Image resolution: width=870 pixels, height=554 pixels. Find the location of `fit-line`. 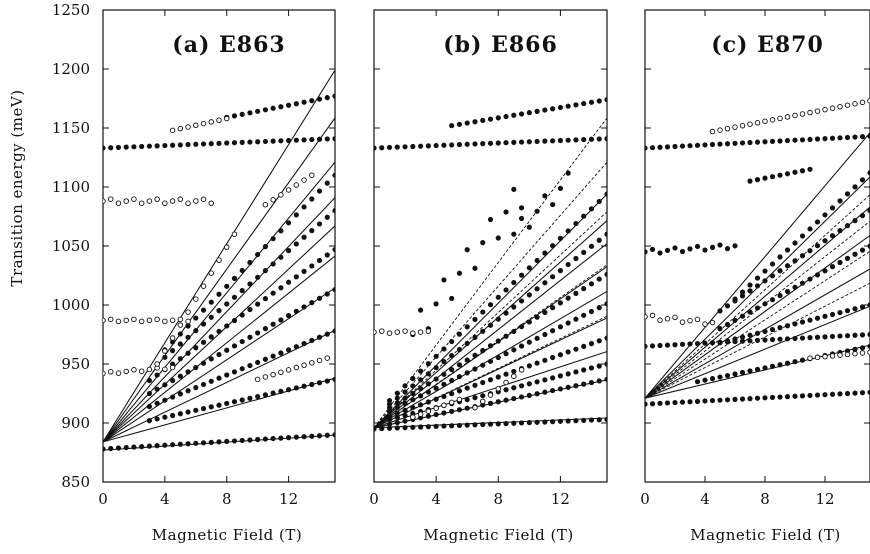

fit-line is located at coordinates (490, 373).